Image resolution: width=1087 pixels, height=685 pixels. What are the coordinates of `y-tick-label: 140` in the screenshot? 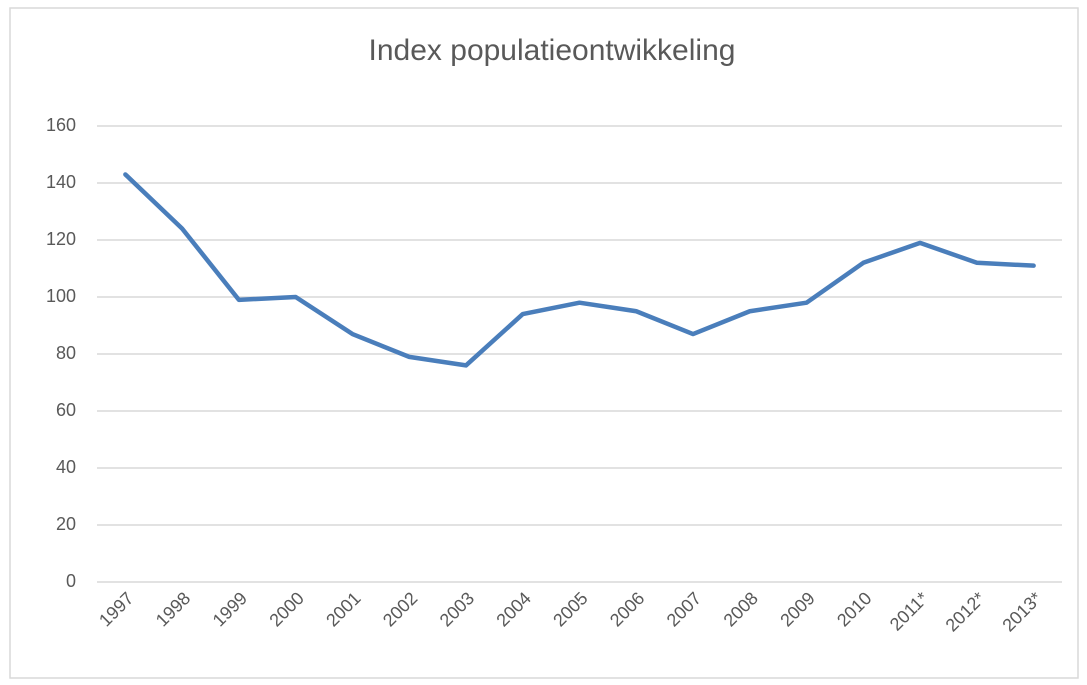 It's located at (61, 182).